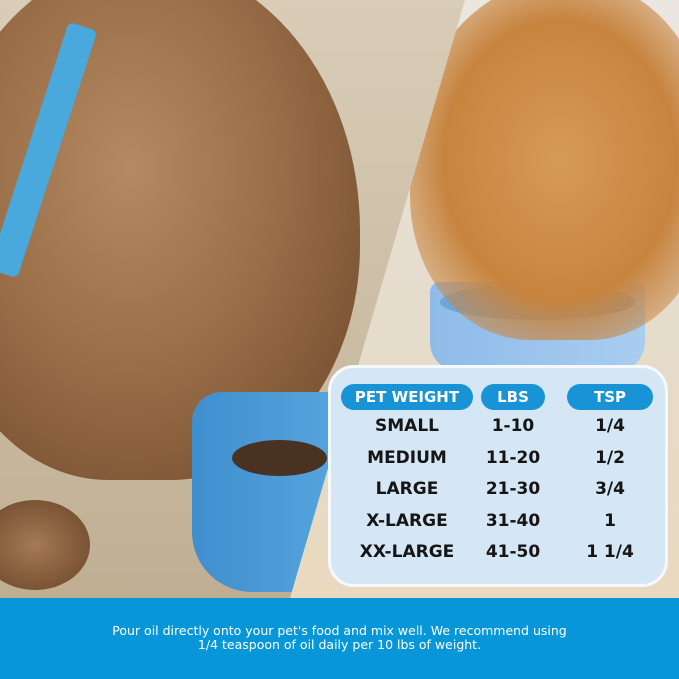 The image size is (679, 679). Describe the element at coordinates (610, 489) in the screenshot. I see `tsp-cell: 3/4` at that location.